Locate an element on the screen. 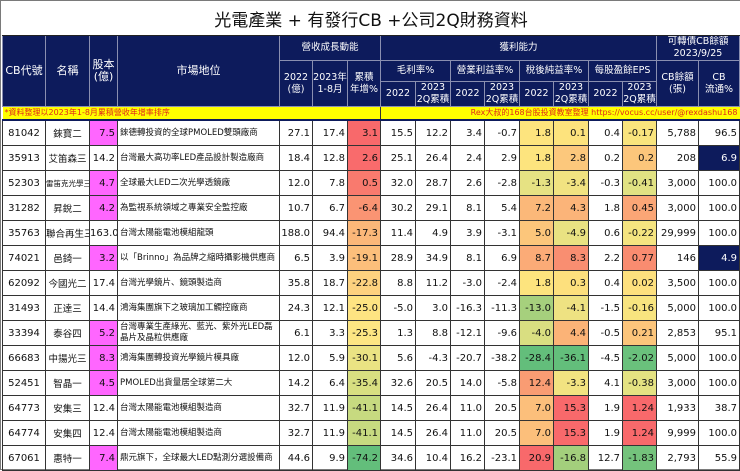 Image resolution: width=740 pixels, height=471 pixels. cell-eps-2022: -1.5 is located at coordinates (605, 308).